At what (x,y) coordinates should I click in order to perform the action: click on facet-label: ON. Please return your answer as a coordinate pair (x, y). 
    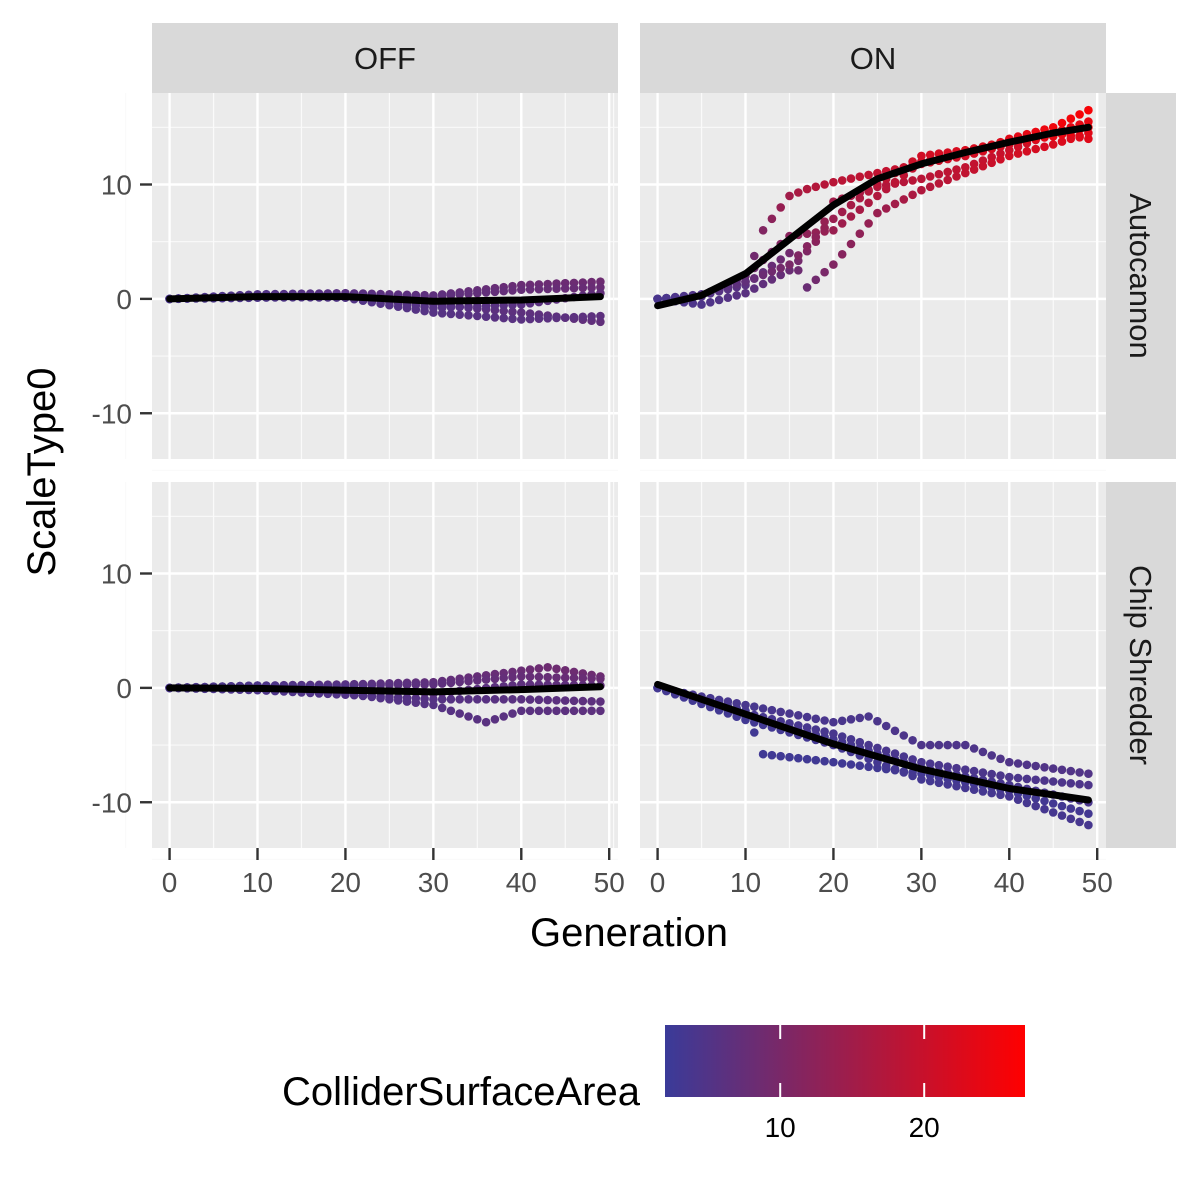
    Looking at the image, I should click on (873, 58).